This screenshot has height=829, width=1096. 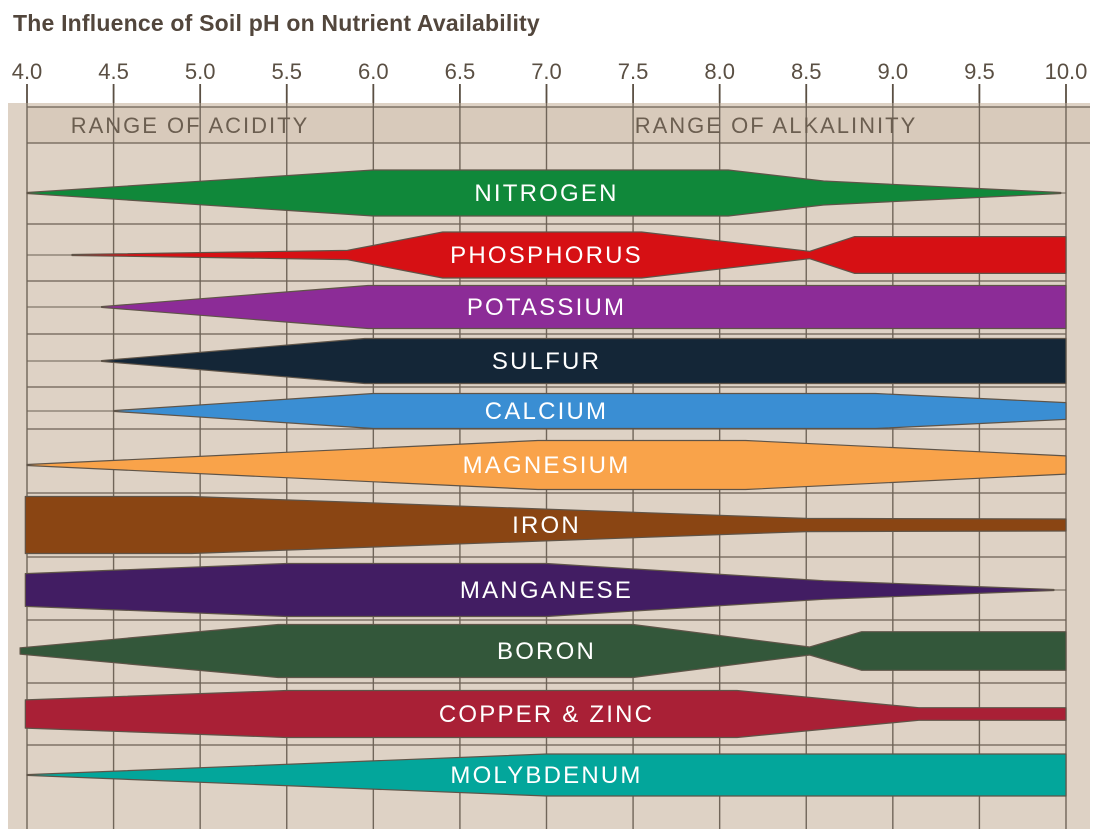 I want to click on band-label-calcium: CALCIUM, so click(x=546, y=411).